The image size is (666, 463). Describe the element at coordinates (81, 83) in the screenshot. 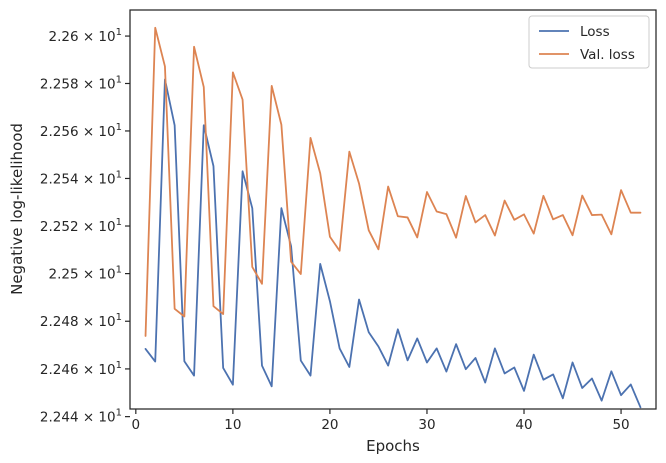

I see `y-tick-label: 2.258 × 10¹` at that location.